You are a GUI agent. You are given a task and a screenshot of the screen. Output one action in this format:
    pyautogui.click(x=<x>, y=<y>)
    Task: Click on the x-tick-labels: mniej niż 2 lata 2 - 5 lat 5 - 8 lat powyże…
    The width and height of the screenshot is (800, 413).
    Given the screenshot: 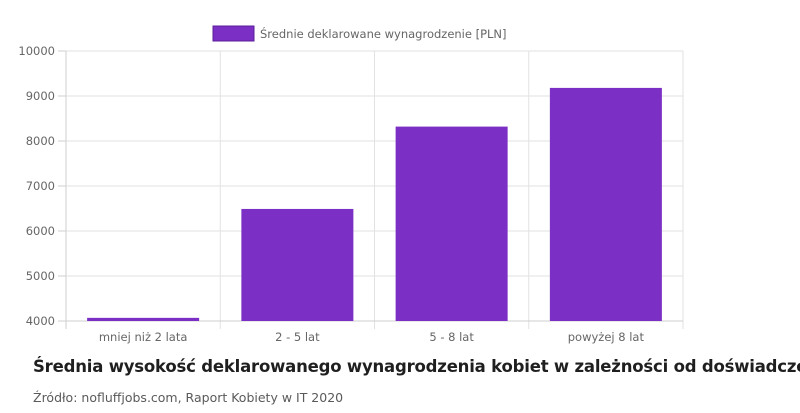 What is the action you would take?
    pyautogui.click(x=372, y=337)
    